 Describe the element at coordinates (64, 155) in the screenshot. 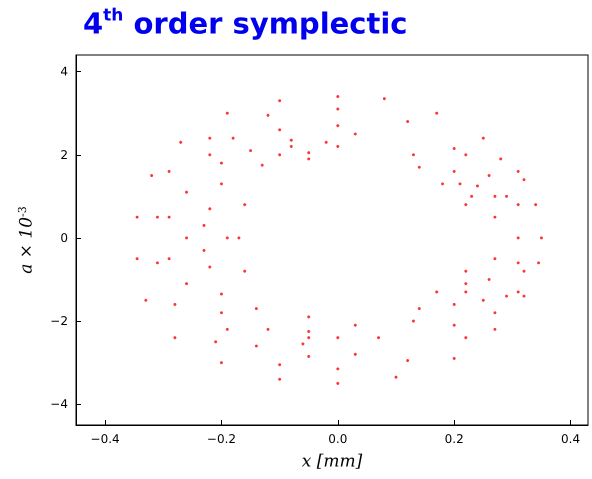

I see `y-tick-label: 2` at that location.